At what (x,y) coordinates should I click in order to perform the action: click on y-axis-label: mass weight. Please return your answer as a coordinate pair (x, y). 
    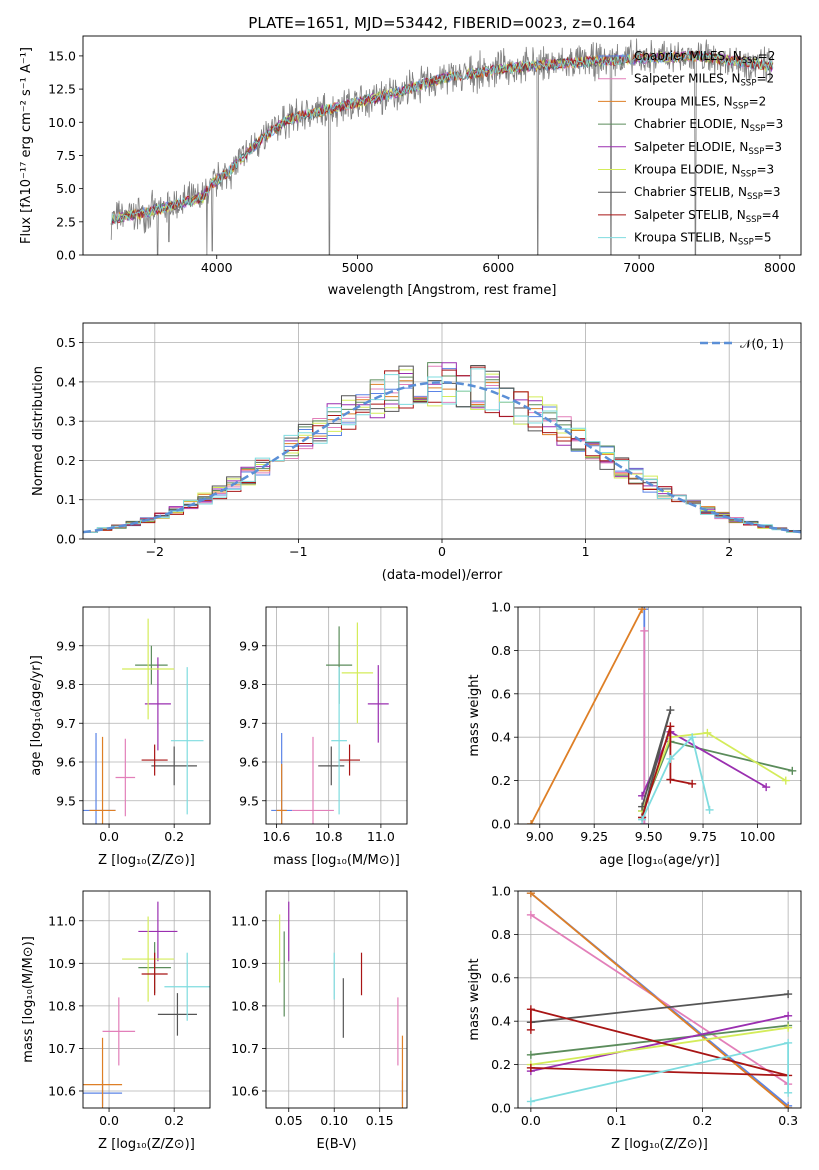
    Looking at the image, I should click on (474, 999).